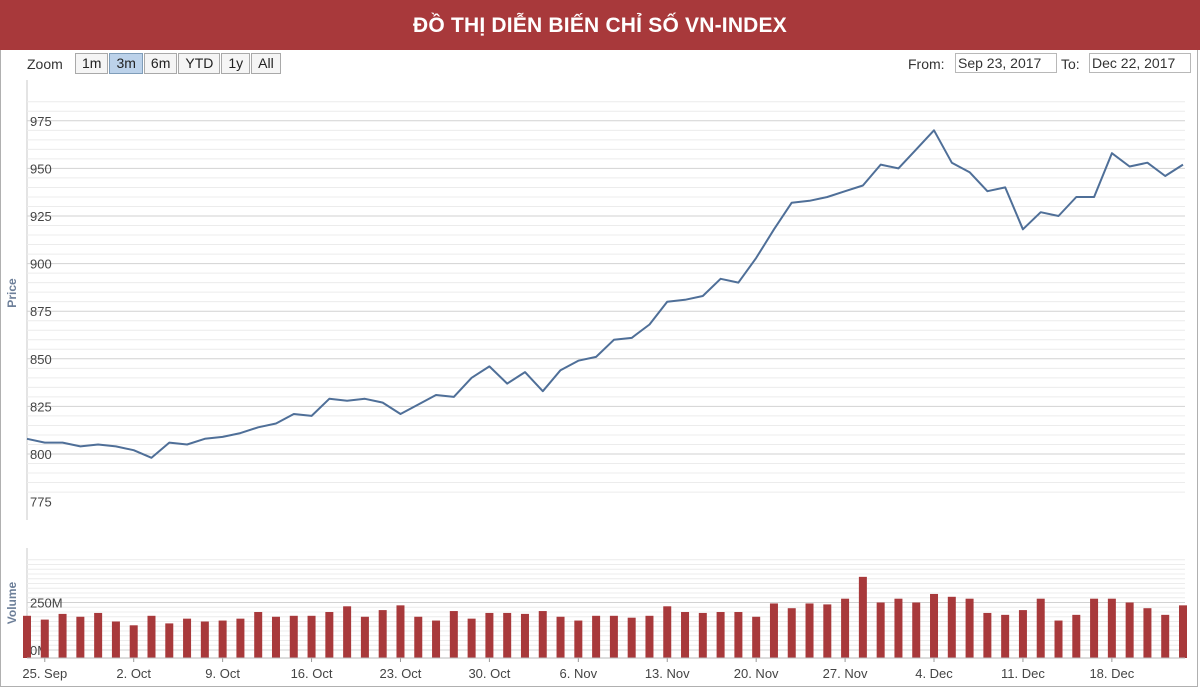 Image resolution: width=1200 pixels, height=689 pixels. What do you see at coordinates (1006, 63) in the screenshot?
I see `range-from-input: Sep 23, 2017` at bounding box center [1006, 63].